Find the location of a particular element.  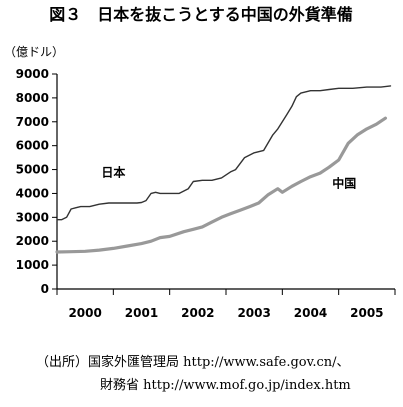

y-tick-label: 6000 is located at coordinates (32, 146).